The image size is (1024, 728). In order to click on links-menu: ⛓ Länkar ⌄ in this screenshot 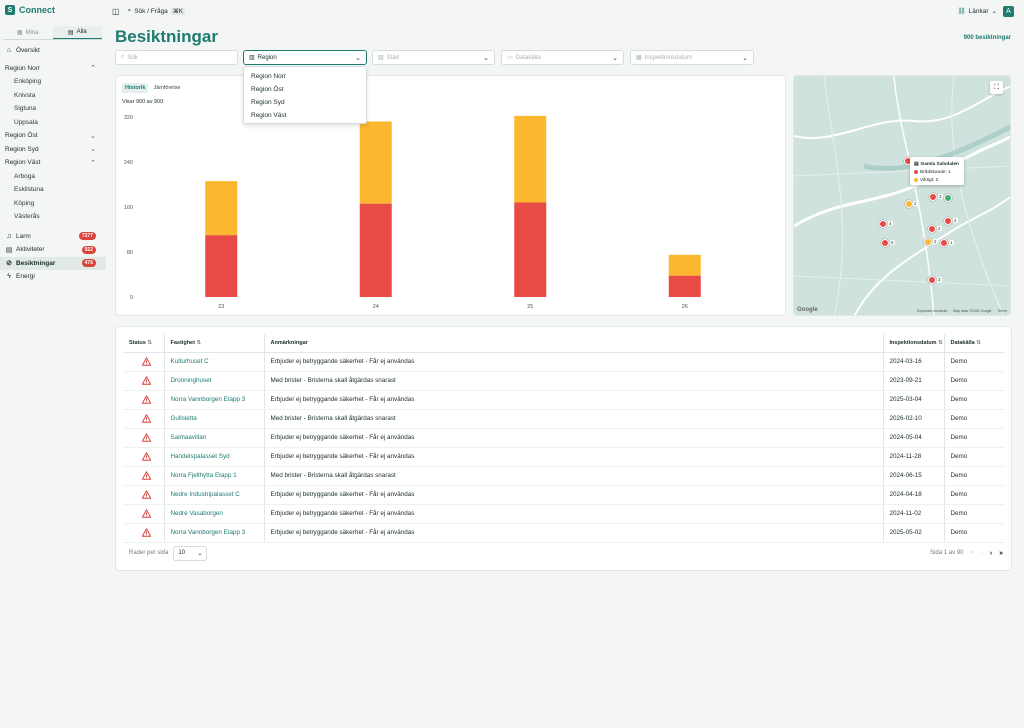, I will do `click(977, 11)`.